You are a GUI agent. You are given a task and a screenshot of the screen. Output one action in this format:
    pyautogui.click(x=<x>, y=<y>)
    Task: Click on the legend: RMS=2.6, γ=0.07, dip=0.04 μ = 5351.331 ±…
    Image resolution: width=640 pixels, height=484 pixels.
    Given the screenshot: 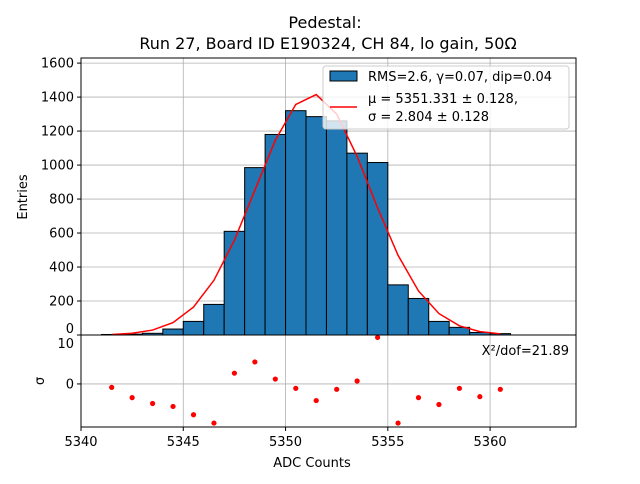 What is the action you would take?
    pyautogui.click(x=446, y=97)
    